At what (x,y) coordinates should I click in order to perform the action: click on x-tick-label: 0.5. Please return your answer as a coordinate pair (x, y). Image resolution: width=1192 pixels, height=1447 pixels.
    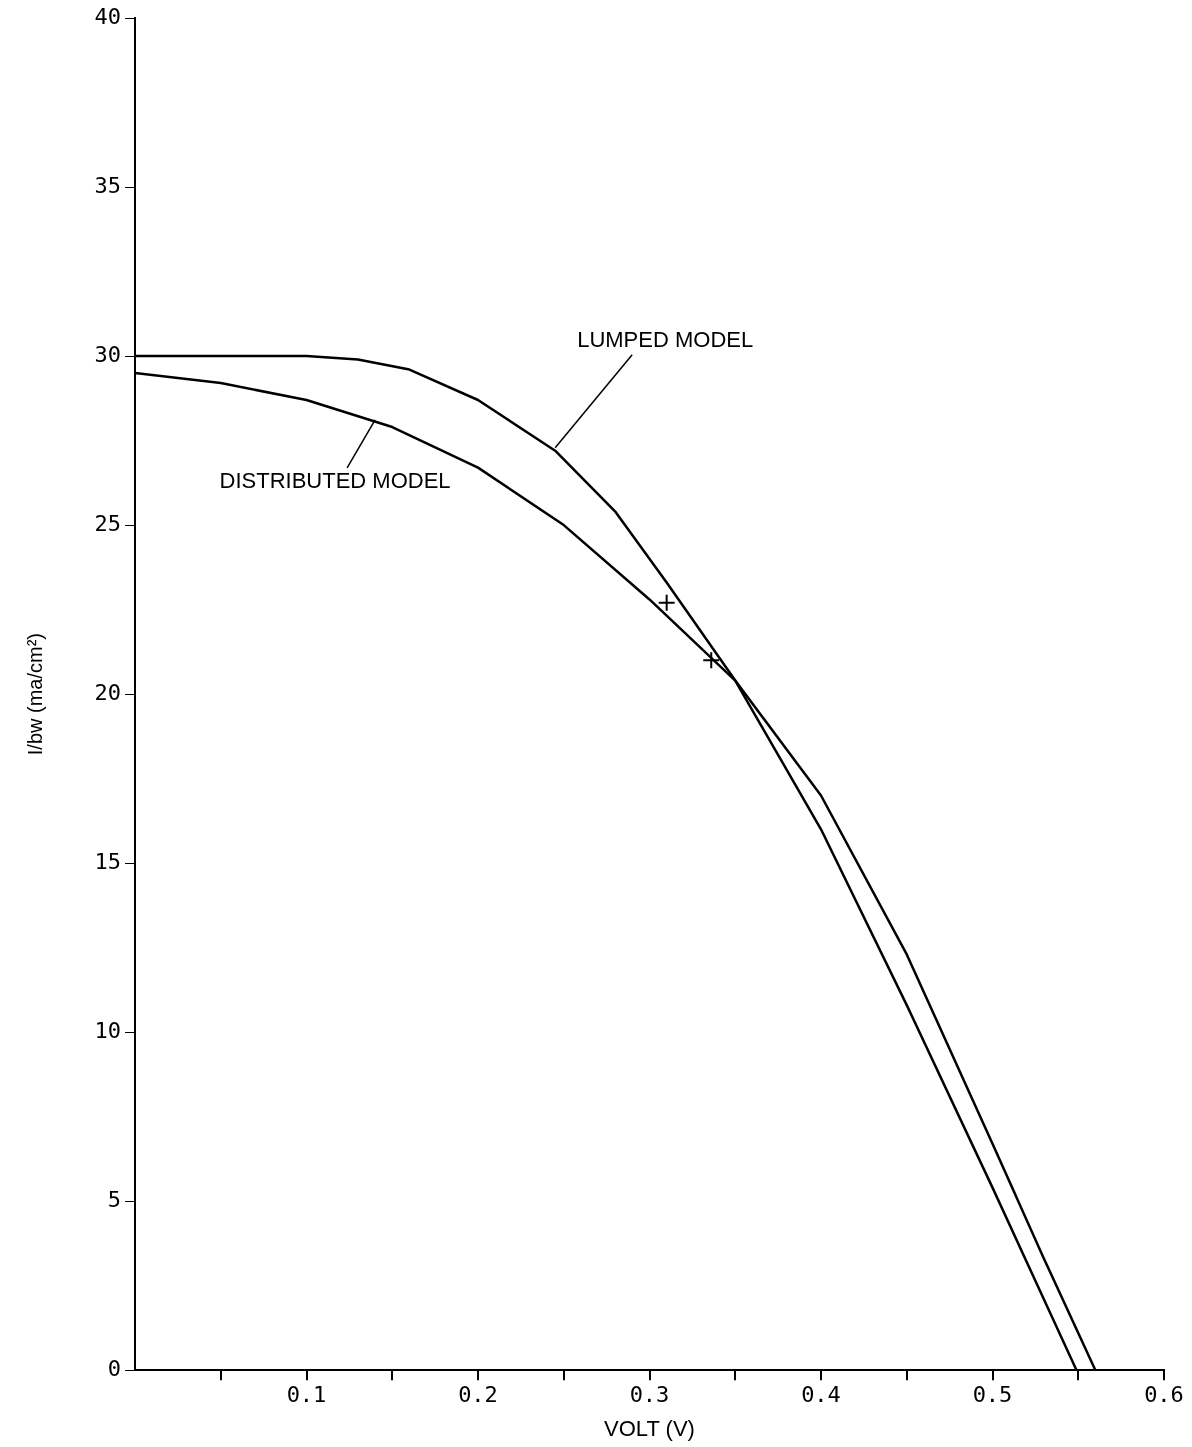
    Looking at the image, I should click on (992, 1395).